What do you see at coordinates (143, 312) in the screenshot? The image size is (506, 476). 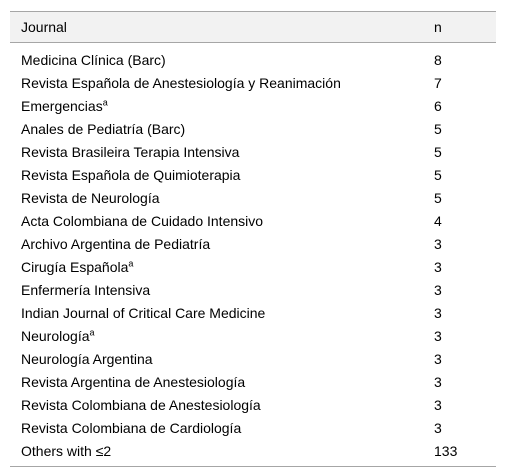 I see `journal-name: Indian Journal of Critical Care Medicine` at bounding box center [143, 312].